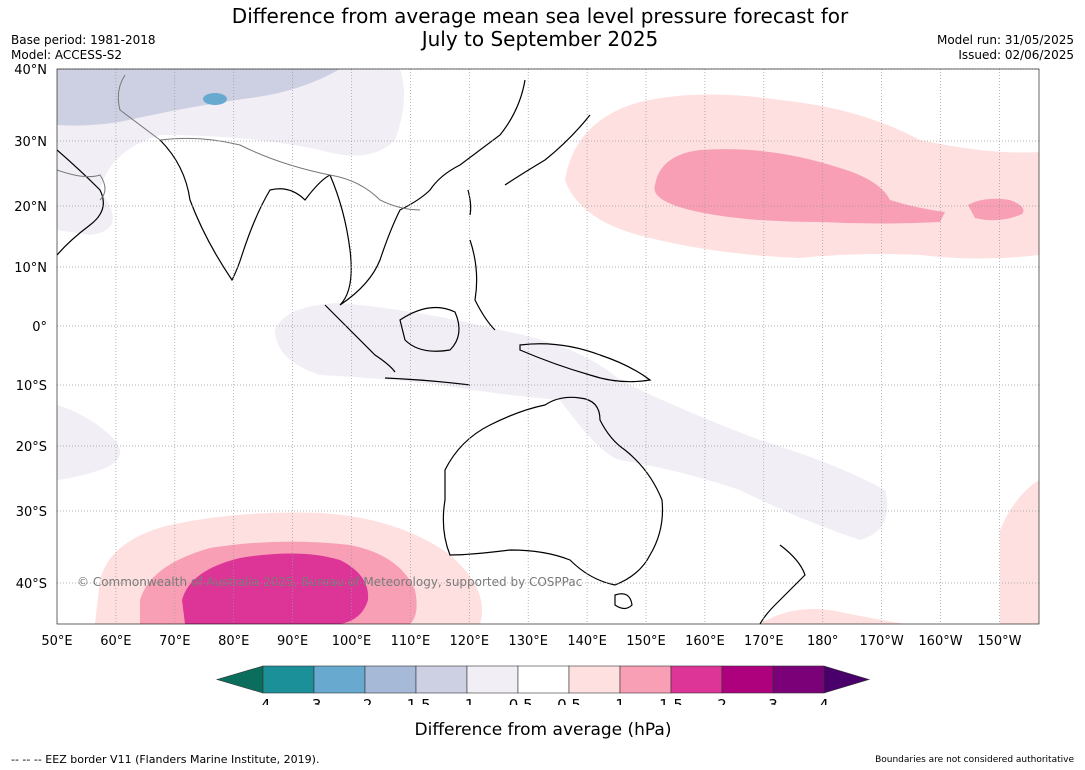 The height and width of the screenshot is (770, 1085). I want to click on lon-label: 50°E, so click(56, 641).